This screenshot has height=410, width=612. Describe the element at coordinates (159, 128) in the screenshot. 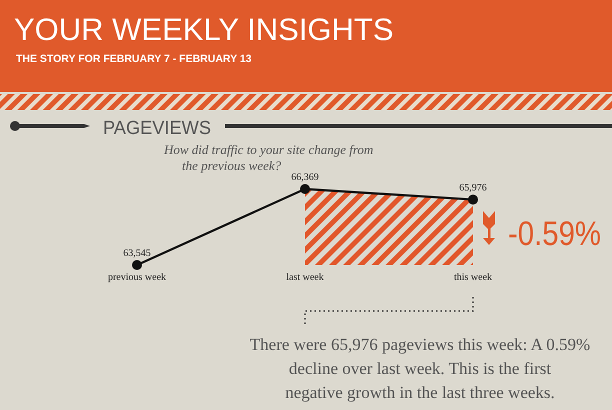

I see `text: PAGEVIEWS` at that location.